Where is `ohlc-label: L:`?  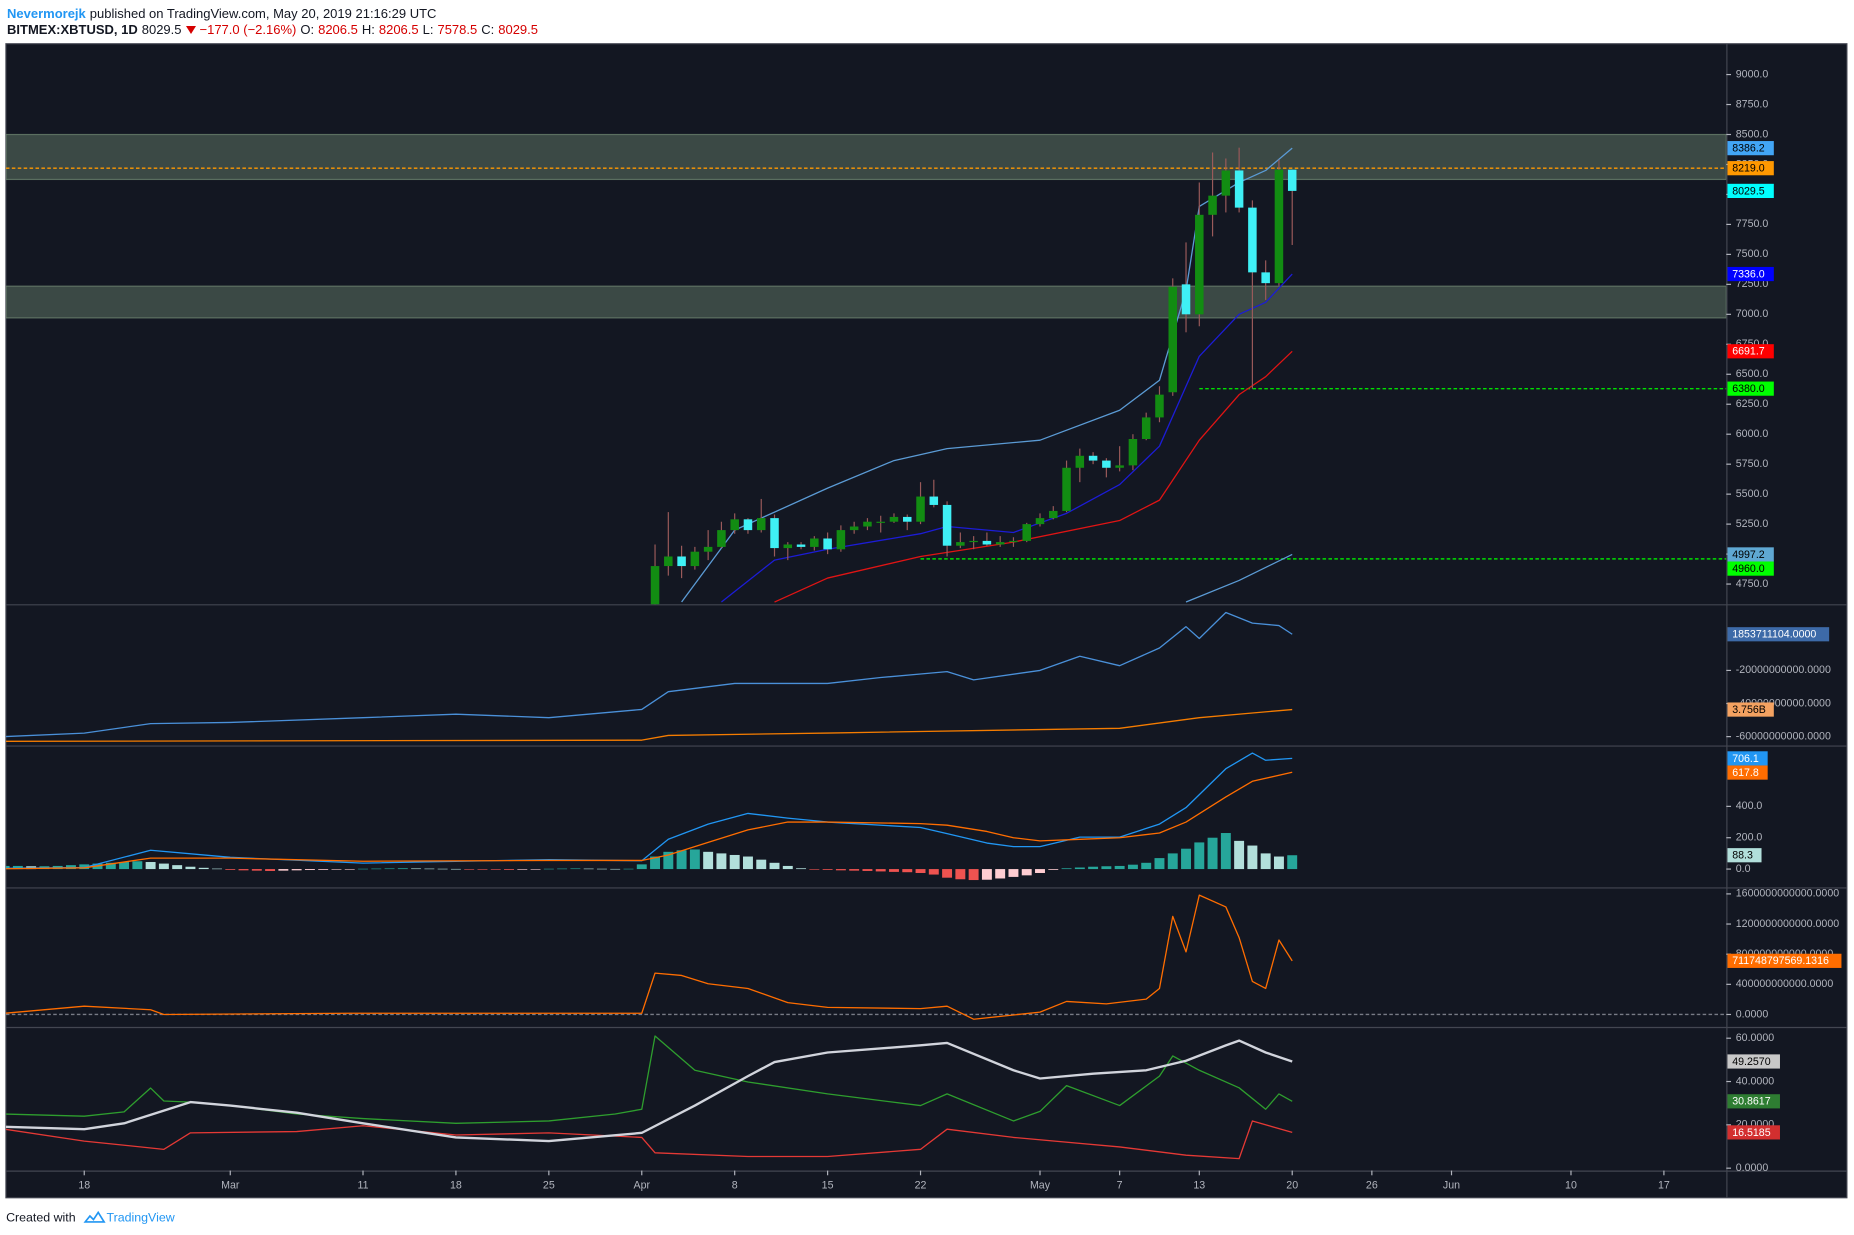
ohlc-label: L: is located at coordinates (428, 29).